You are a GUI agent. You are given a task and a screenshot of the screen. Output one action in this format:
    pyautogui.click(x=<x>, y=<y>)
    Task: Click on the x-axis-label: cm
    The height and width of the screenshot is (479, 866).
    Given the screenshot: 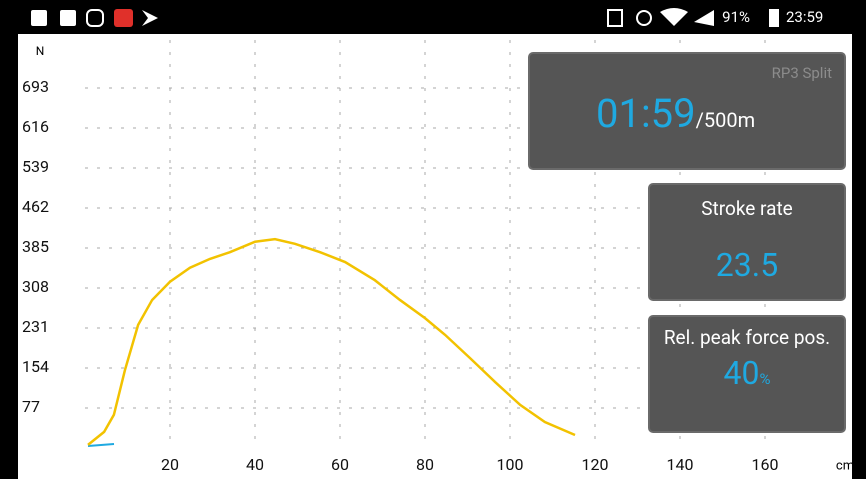 What is the action you would take?
    pyautogui.click(x=845, y=465)
    